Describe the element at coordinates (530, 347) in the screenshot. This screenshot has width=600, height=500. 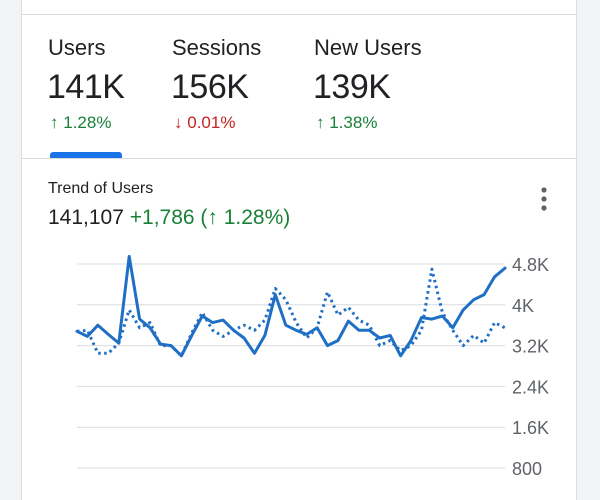
I see `y-tick-label: 3.2K` at that location.